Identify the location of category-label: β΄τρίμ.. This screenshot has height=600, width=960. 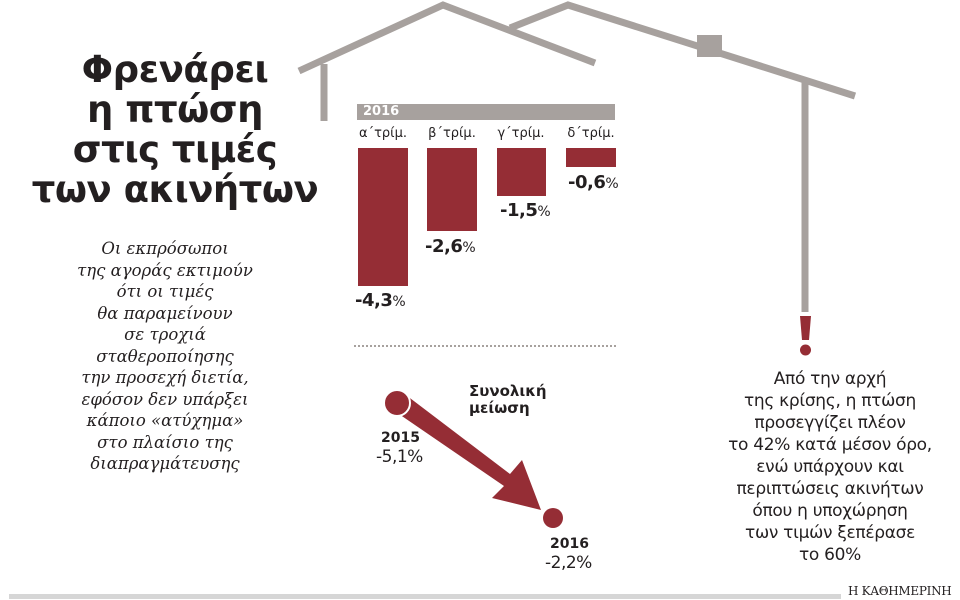
(452, 133).